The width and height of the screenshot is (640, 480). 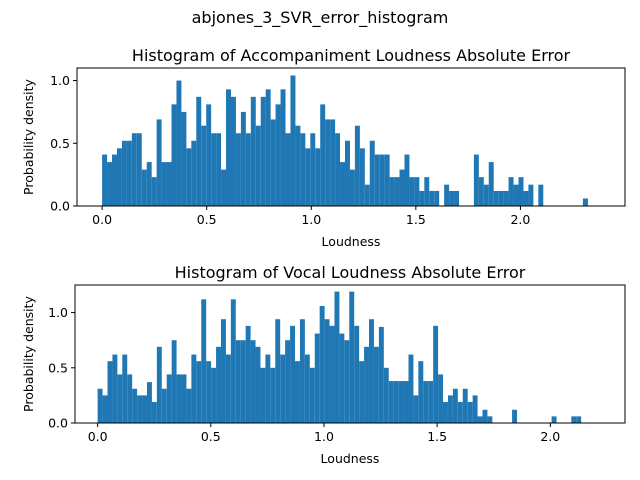 What do you see at coordinates (437, 436) in the screenshot?
I see `x-tick-label: 1.5` at bounding box center [437, 436].